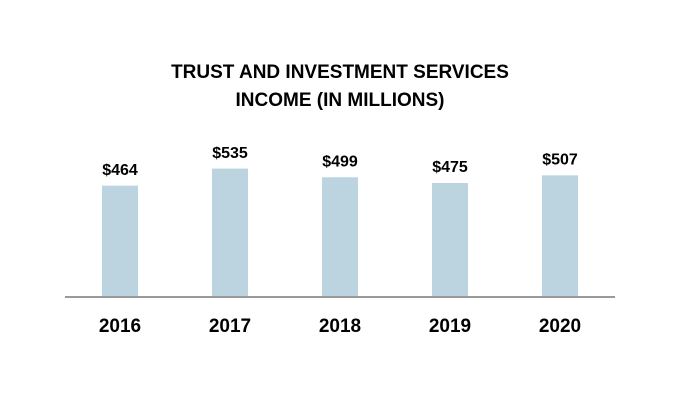 This screenshot has height=400, width=680. Describe the element at coordinates (120, 326) in the screenshot. I see `x-tick-label: 2016` at that location.